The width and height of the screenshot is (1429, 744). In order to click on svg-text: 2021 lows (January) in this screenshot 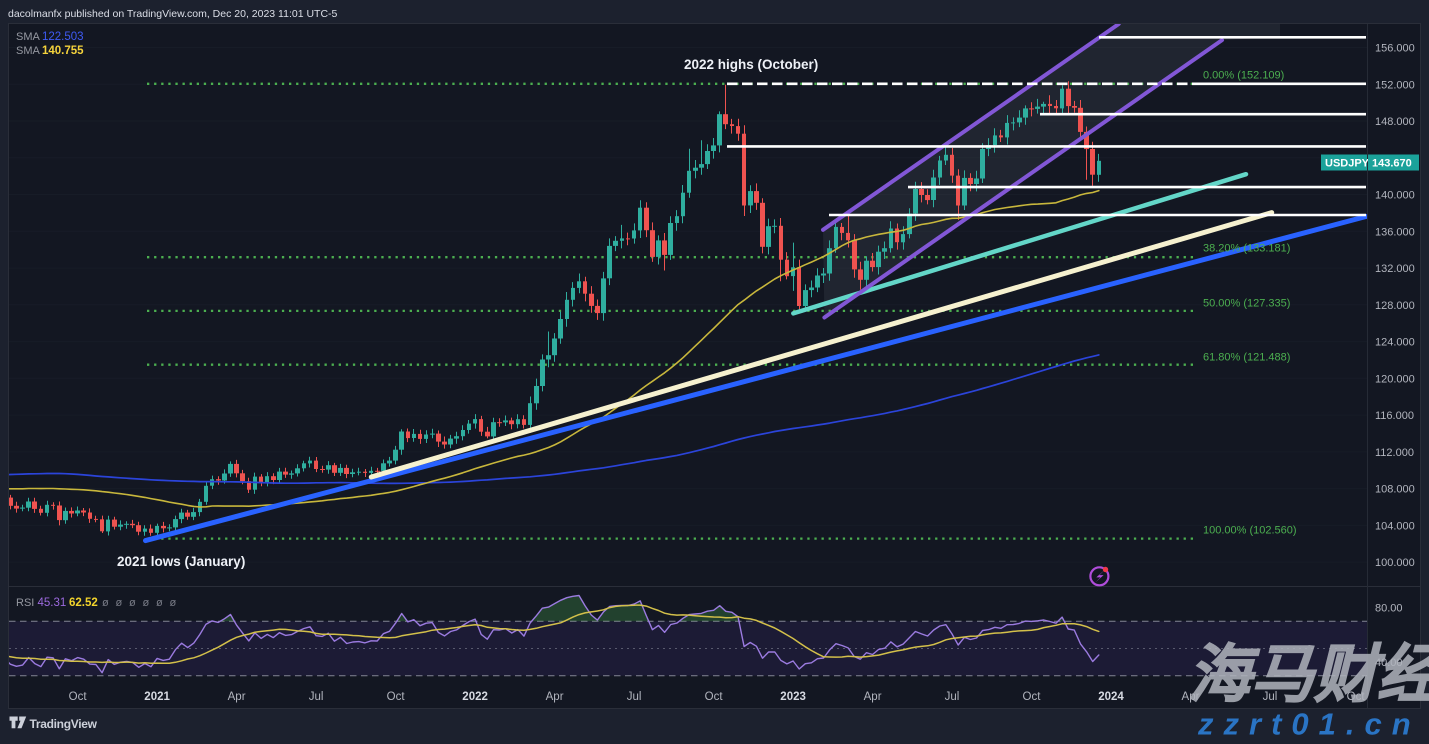, I will do `click(181, 561)`.